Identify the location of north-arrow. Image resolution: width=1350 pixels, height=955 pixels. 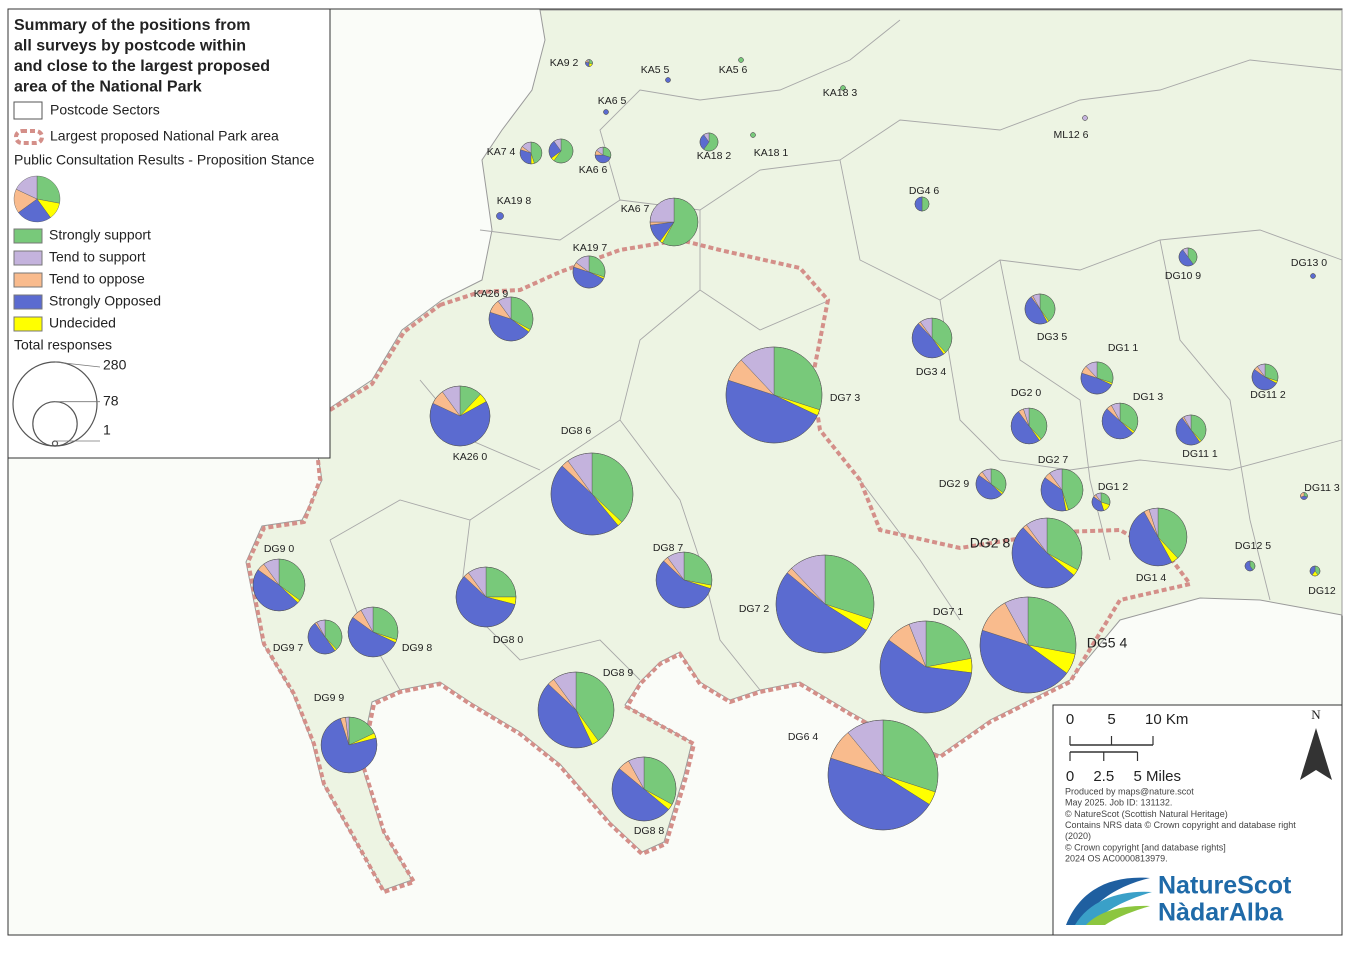
(1316, 754).